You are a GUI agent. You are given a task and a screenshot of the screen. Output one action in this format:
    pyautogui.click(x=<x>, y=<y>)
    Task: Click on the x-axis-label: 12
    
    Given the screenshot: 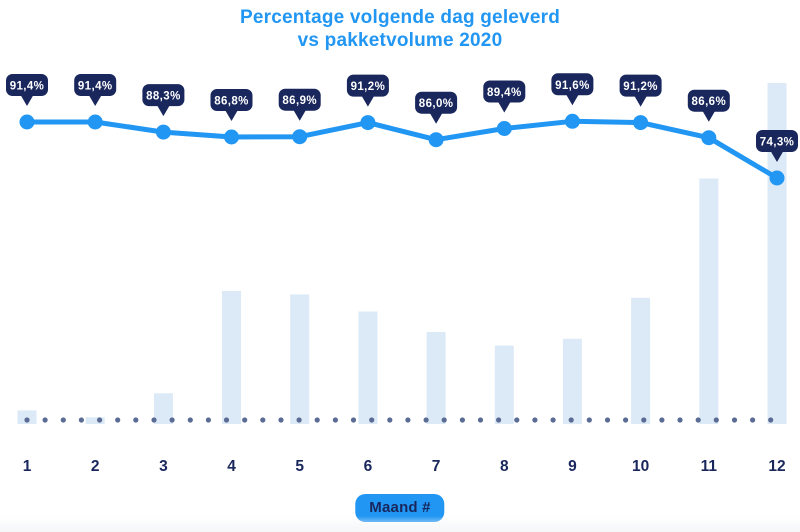 What is the action you would take?
    pyautogui.click(x=776, y=466)
    